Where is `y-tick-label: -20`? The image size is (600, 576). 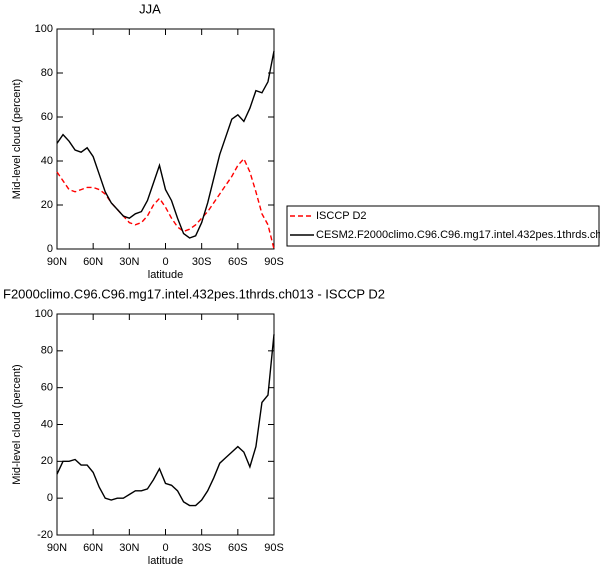
y-tick-label: -20 is located at coordinates (45, 535).